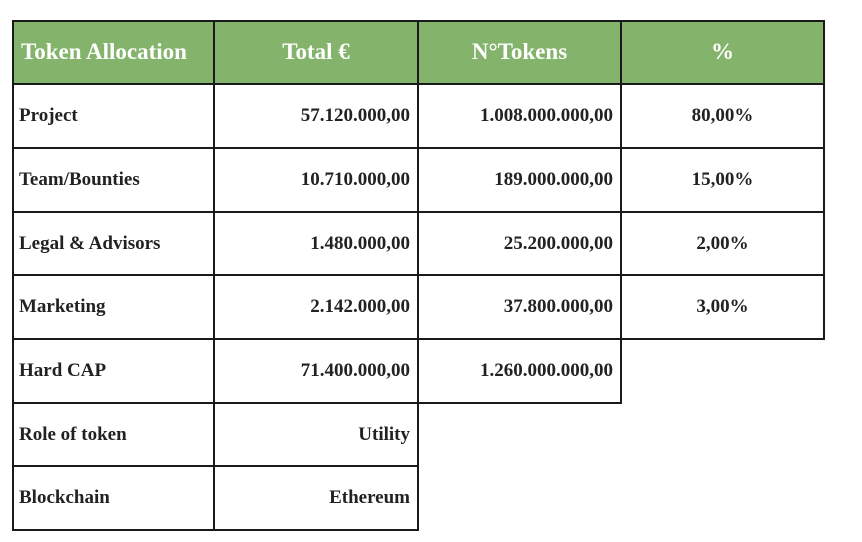 The width and height of the screenshot is (862, 542). Describe the element at coordinates (355, 370) in the screenshot. I see `row-total: 71.400.000,00` at that location.